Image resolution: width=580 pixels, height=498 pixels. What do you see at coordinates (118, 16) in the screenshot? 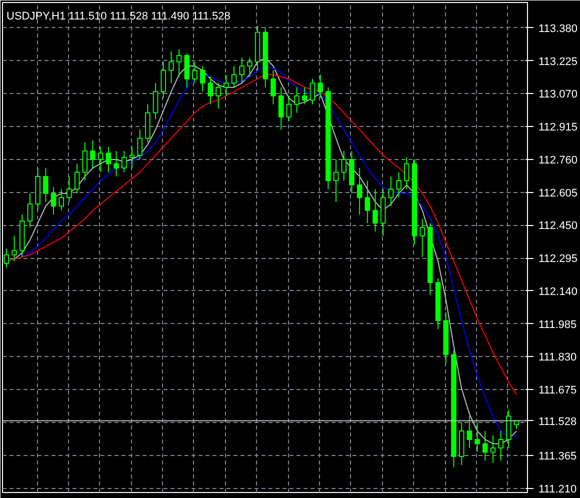
I see `text: USDJPY,H1 111.510 111.528 111.490 111.528` at bounding box center [118, 16].